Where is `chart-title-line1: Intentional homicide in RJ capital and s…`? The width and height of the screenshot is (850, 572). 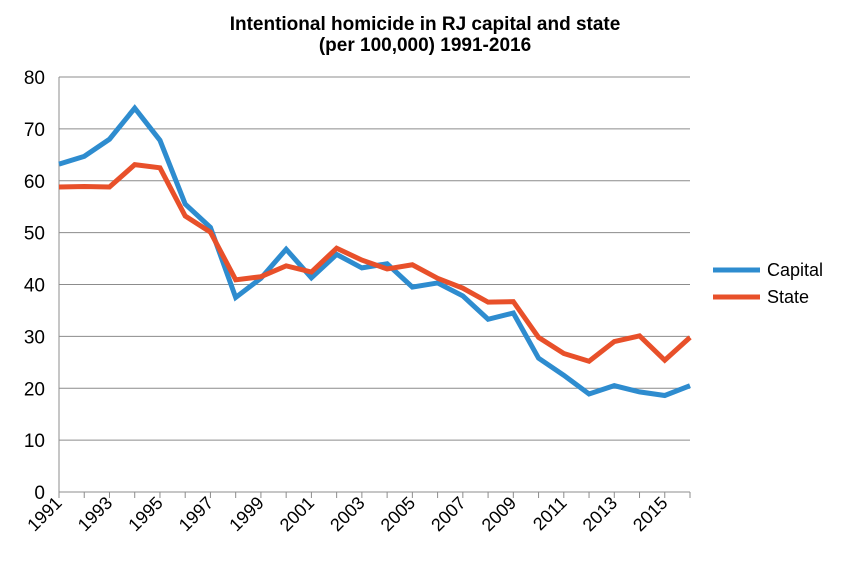 chart-title-line1: Intentional homicide in RJ capital and s… is located at coordinates (425, 24).